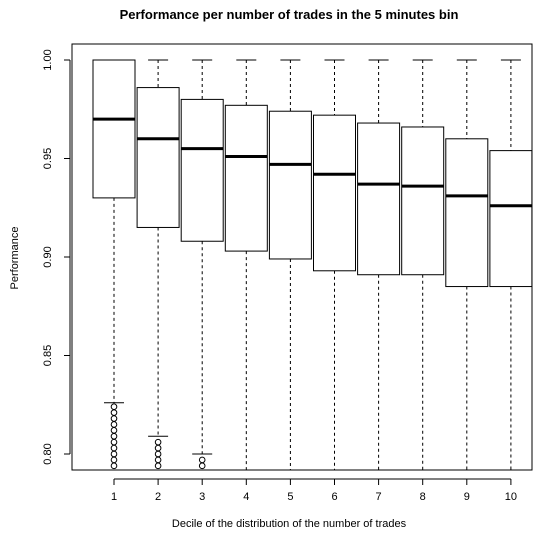 This screenshot has width=543, height=537. What do you see at coordinates (423, 497) in the screenshot?
I see `x-tick-label: 8` at bounding box center [423, 497].